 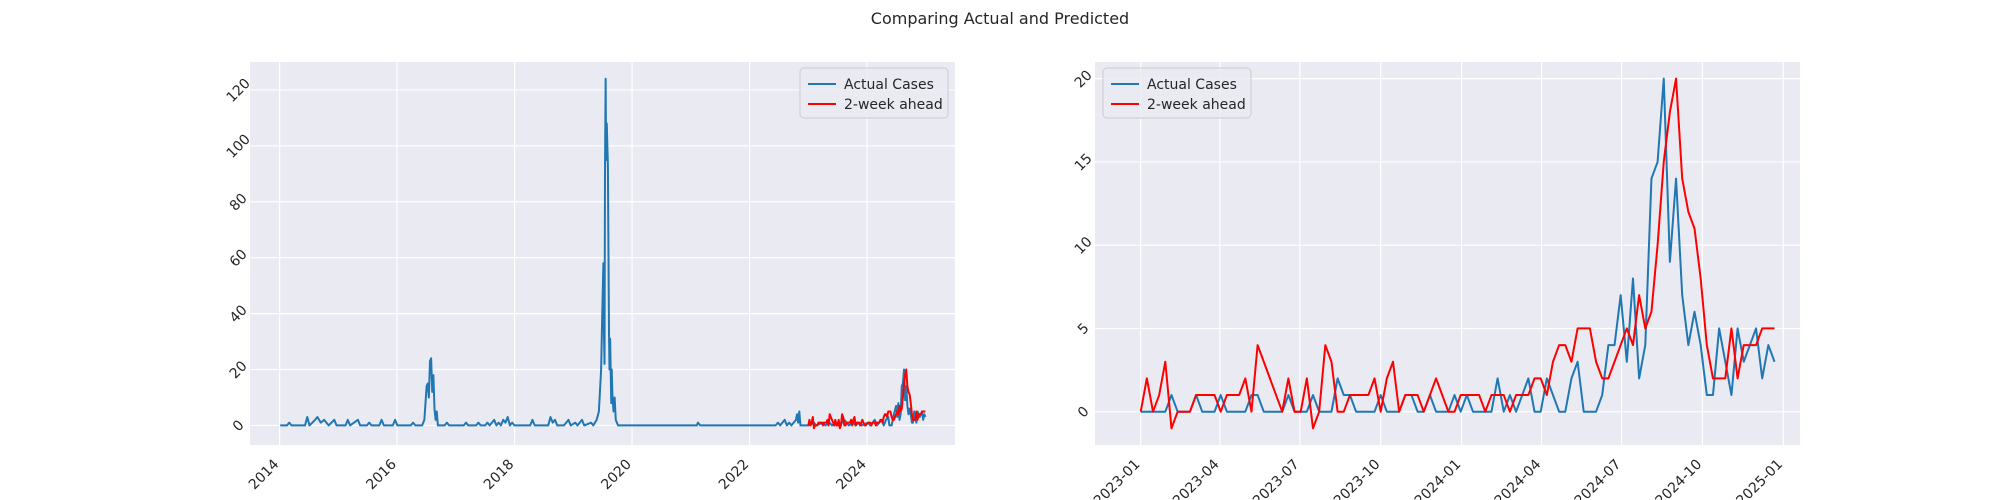 I want to click on x-tick-label: 2024, so click(x=851, y=474).